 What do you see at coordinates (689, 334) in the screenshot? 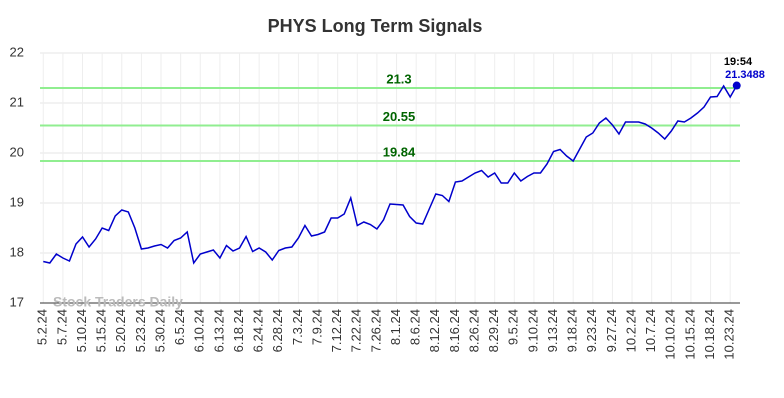
I see `x-tick-label: 10.15.24` at bounding box center [689, 334].